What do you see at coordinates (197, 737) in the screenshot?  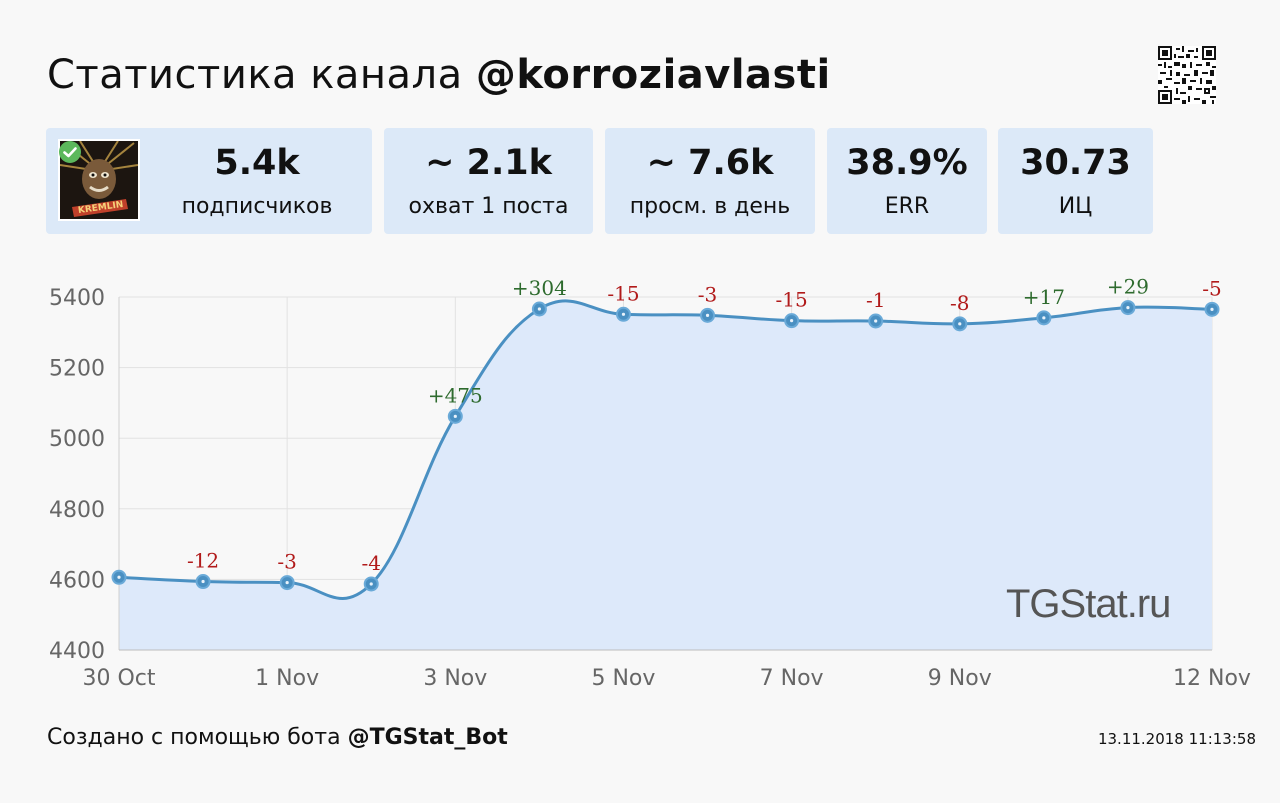 I see `footer-prefix: Создано с помощью бота` at bounding box center [197, 737].